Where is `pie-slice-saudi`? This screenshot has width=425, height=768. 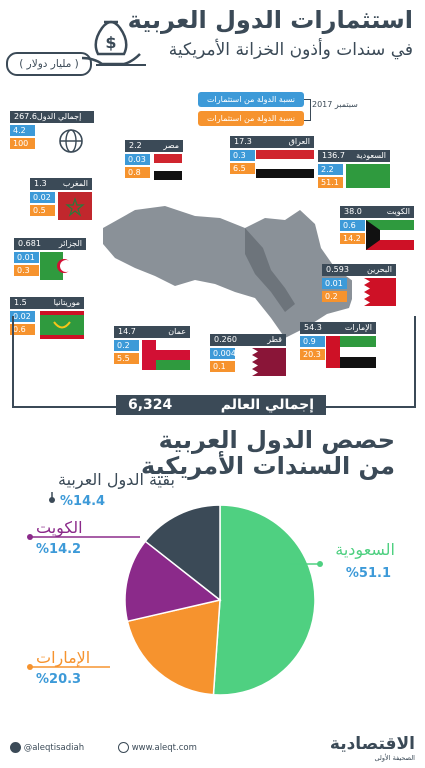 pie-slice-saudi is located at coordinates (264, 600).